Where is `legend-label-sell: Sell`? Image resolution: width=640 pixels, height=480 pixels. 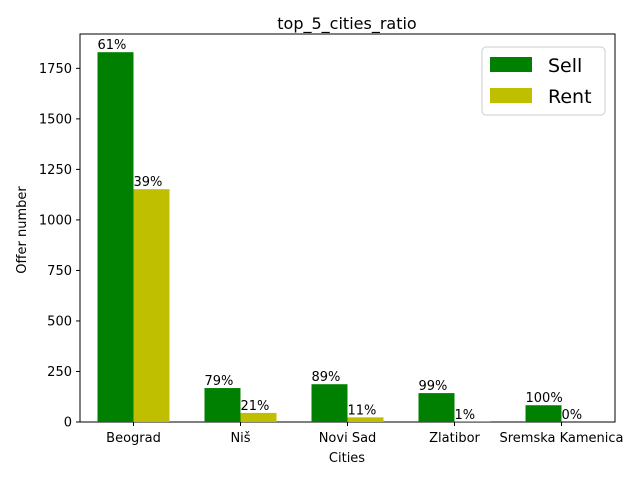
legend-label-sell: Sell is located at coordinates (565, 66).